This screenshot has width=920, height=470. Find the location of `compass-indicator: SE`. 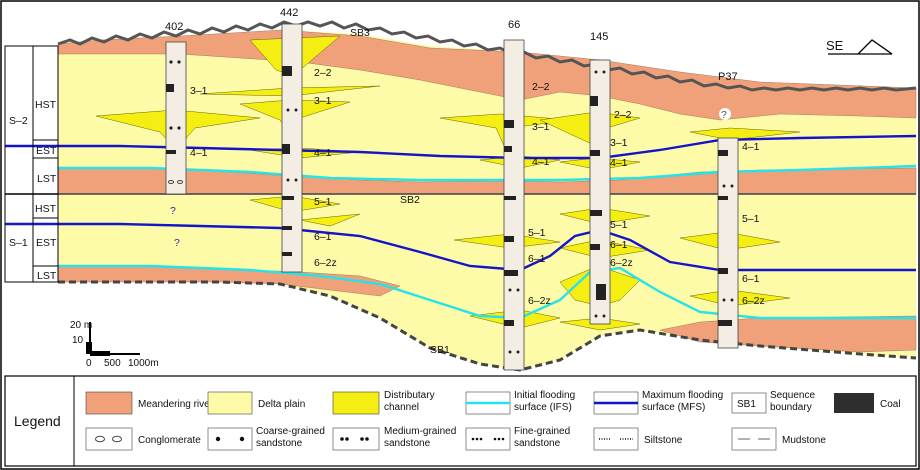

compass-indicator: SE is located at coordinates (859, 46).